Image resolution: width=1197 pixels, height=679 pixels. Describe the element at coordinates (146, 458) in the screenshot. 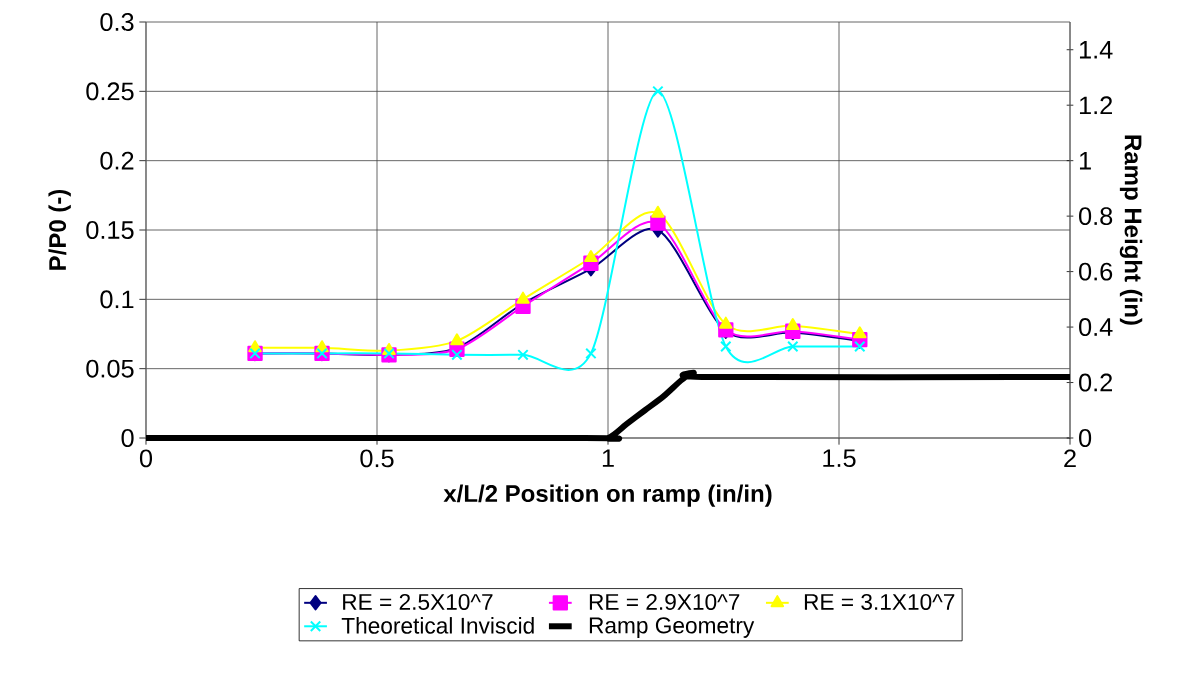

I see `x-tick-label: 0` at that location.